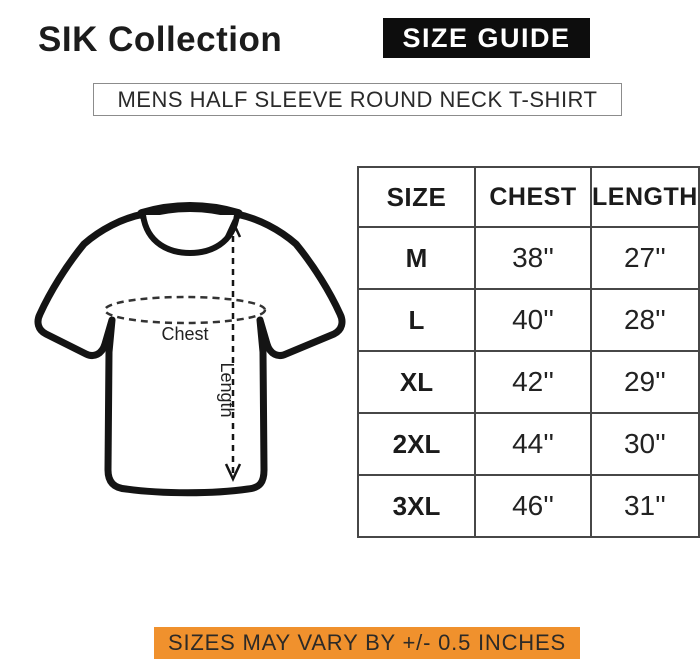  I want to click on chest-cell: 38'', so click(533, 258).